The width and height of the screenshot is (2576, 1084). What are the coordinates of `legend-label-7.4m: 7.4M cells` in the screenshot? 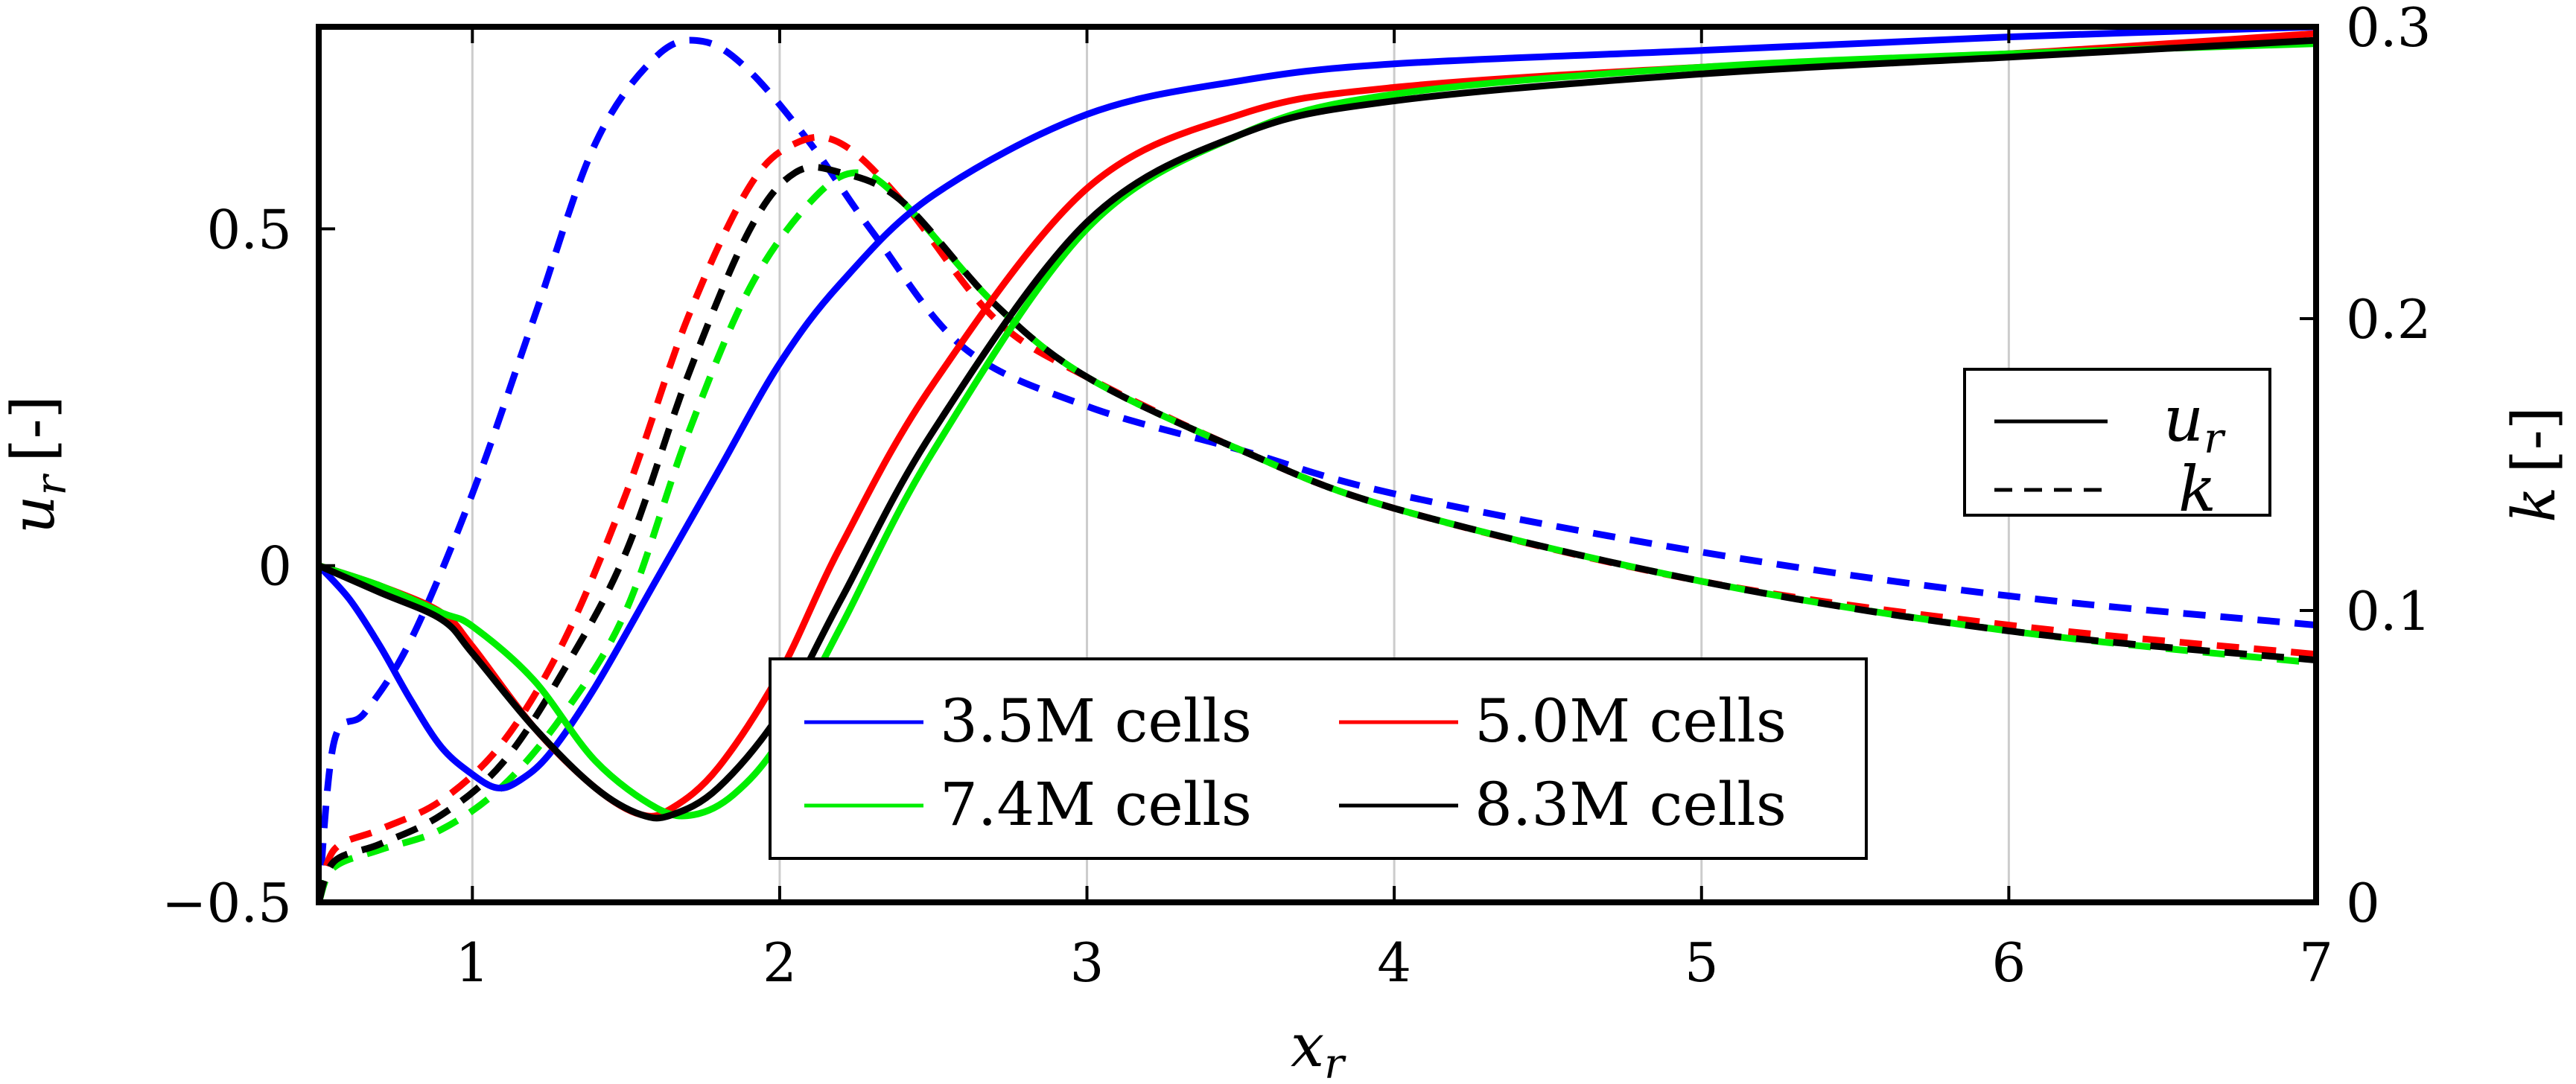 It's located at (1096, 804).